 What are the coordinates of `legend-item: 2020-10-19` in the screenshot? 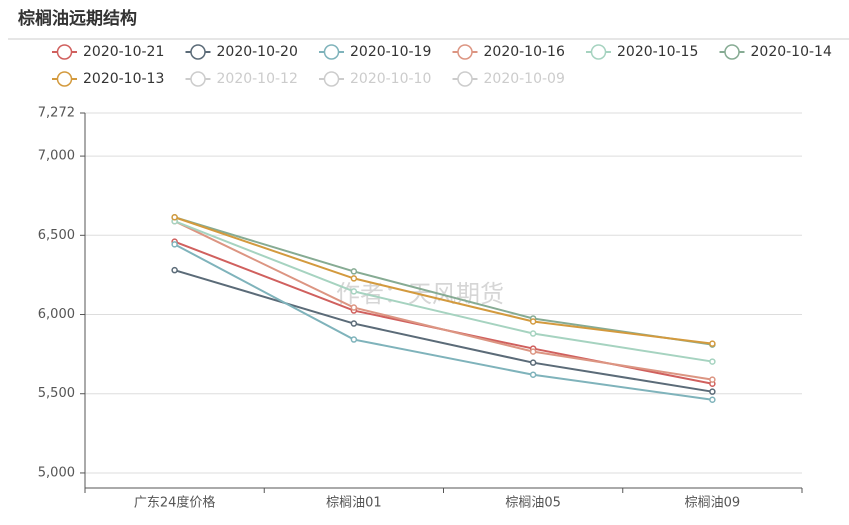 It's located at (375, 52).